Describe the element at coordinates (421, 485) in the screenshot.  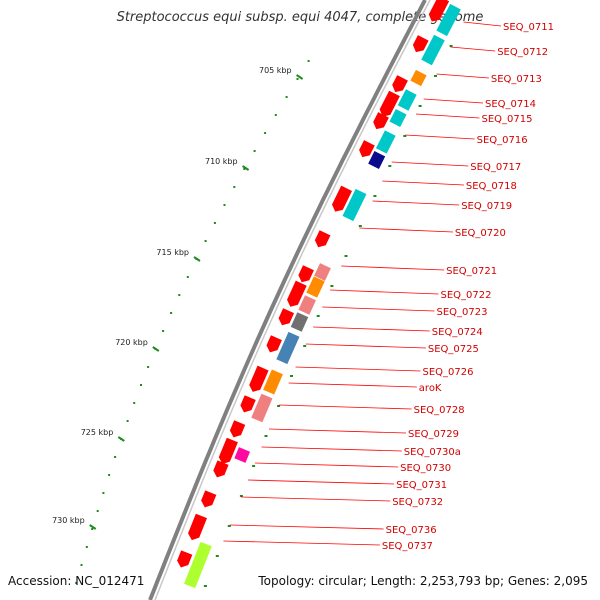
I see `gene-label: SEQ_0731` at that location.